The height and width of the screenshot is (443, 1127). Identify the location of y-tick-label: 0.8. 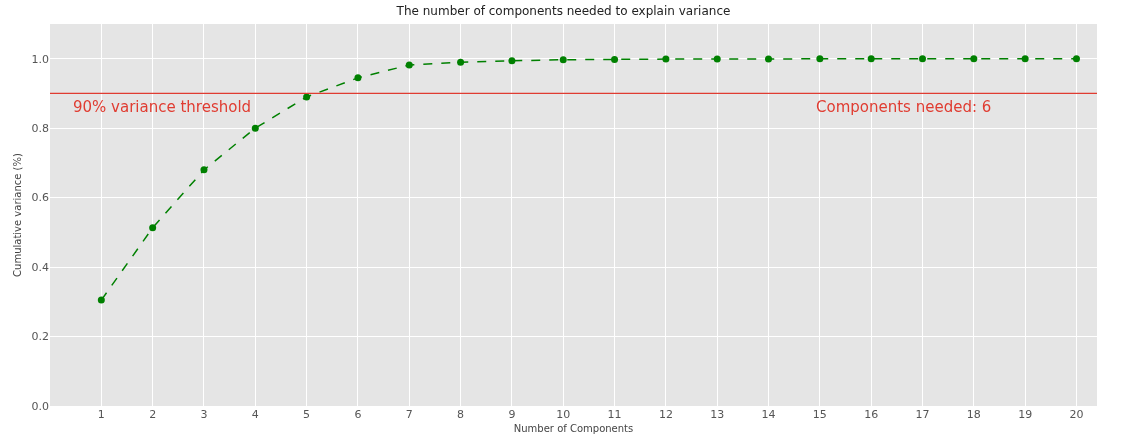
(40, 129).